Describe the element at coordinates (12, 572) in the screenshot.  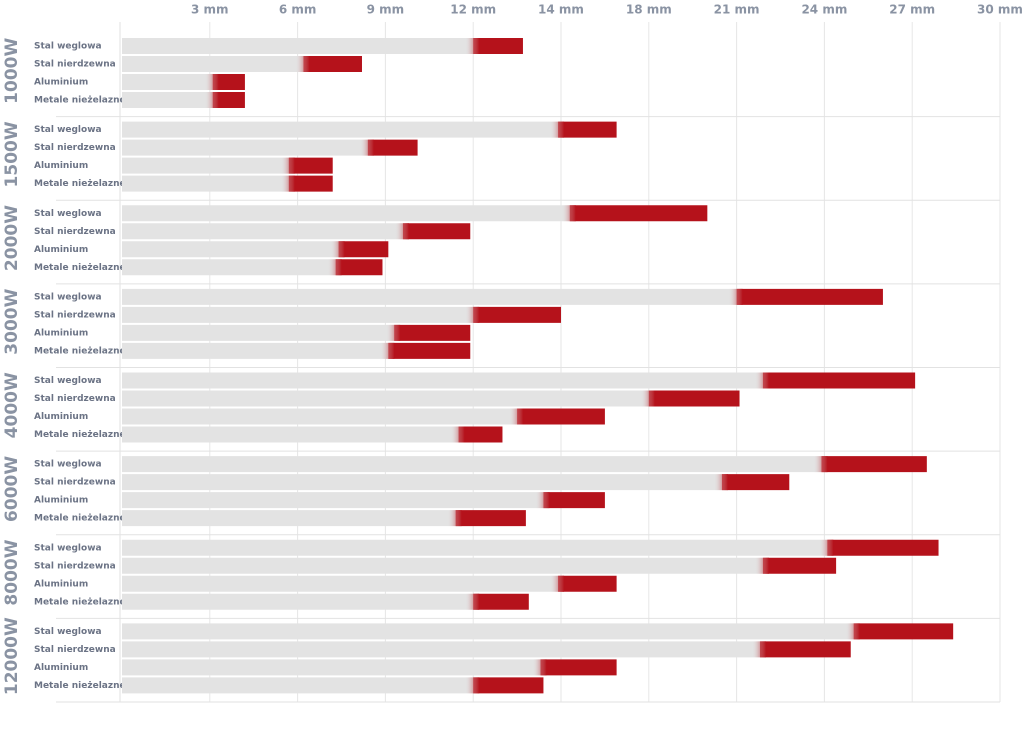
I see `group-label: 8000W` at that location.